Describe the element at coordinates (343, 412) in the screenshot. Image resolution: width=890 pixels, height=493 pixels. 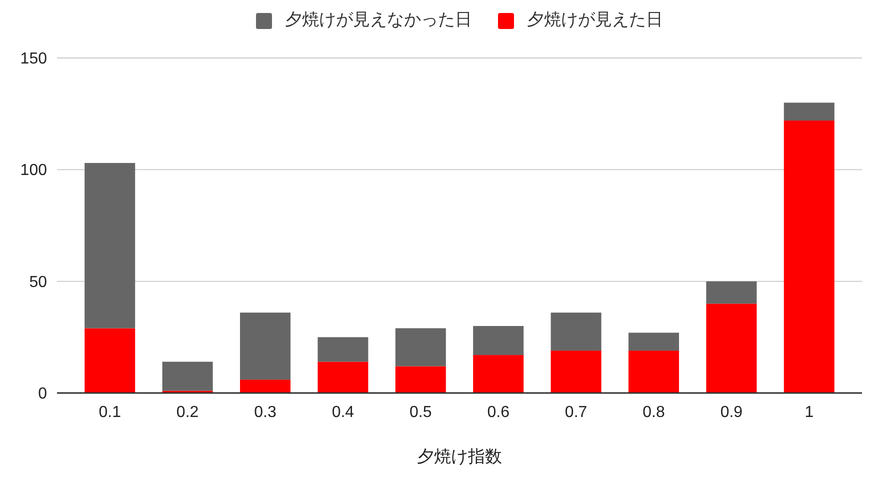
I see `x-tick-label: 0.4` at that location.